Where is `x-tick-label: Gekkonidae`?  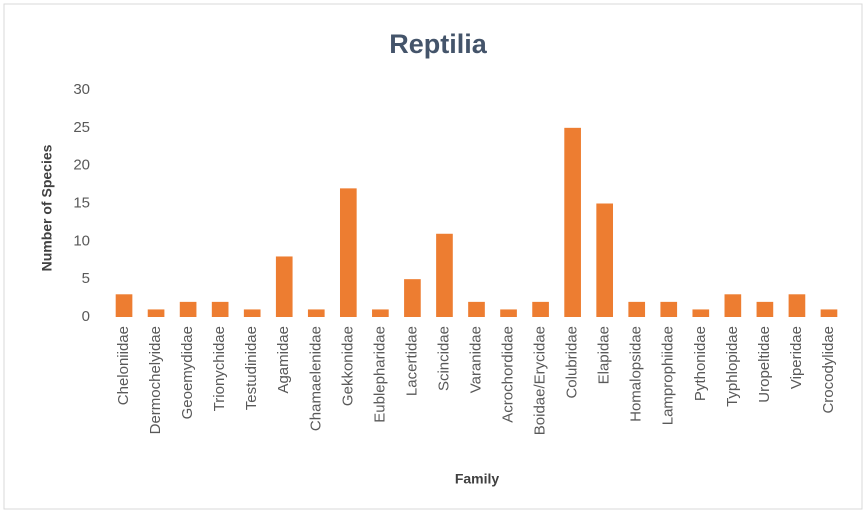
x-tick-label: Gekkonidae is located at coordinates (347, 366).